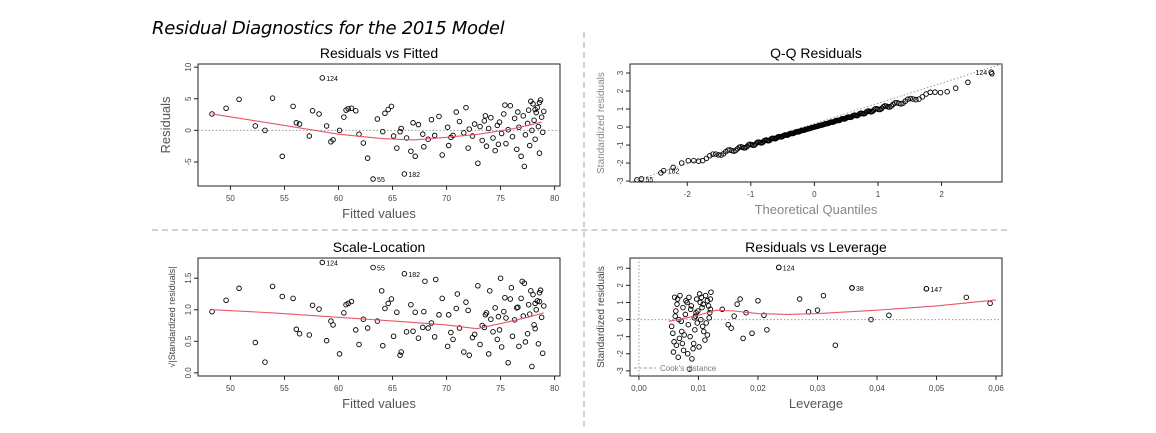 The width and height of the screenshot is (1156, 433). What do you see at coordinates (816, 403) in the screenshot?
I see `x-axis-label: Leverage` at bounding box center [816, 403].